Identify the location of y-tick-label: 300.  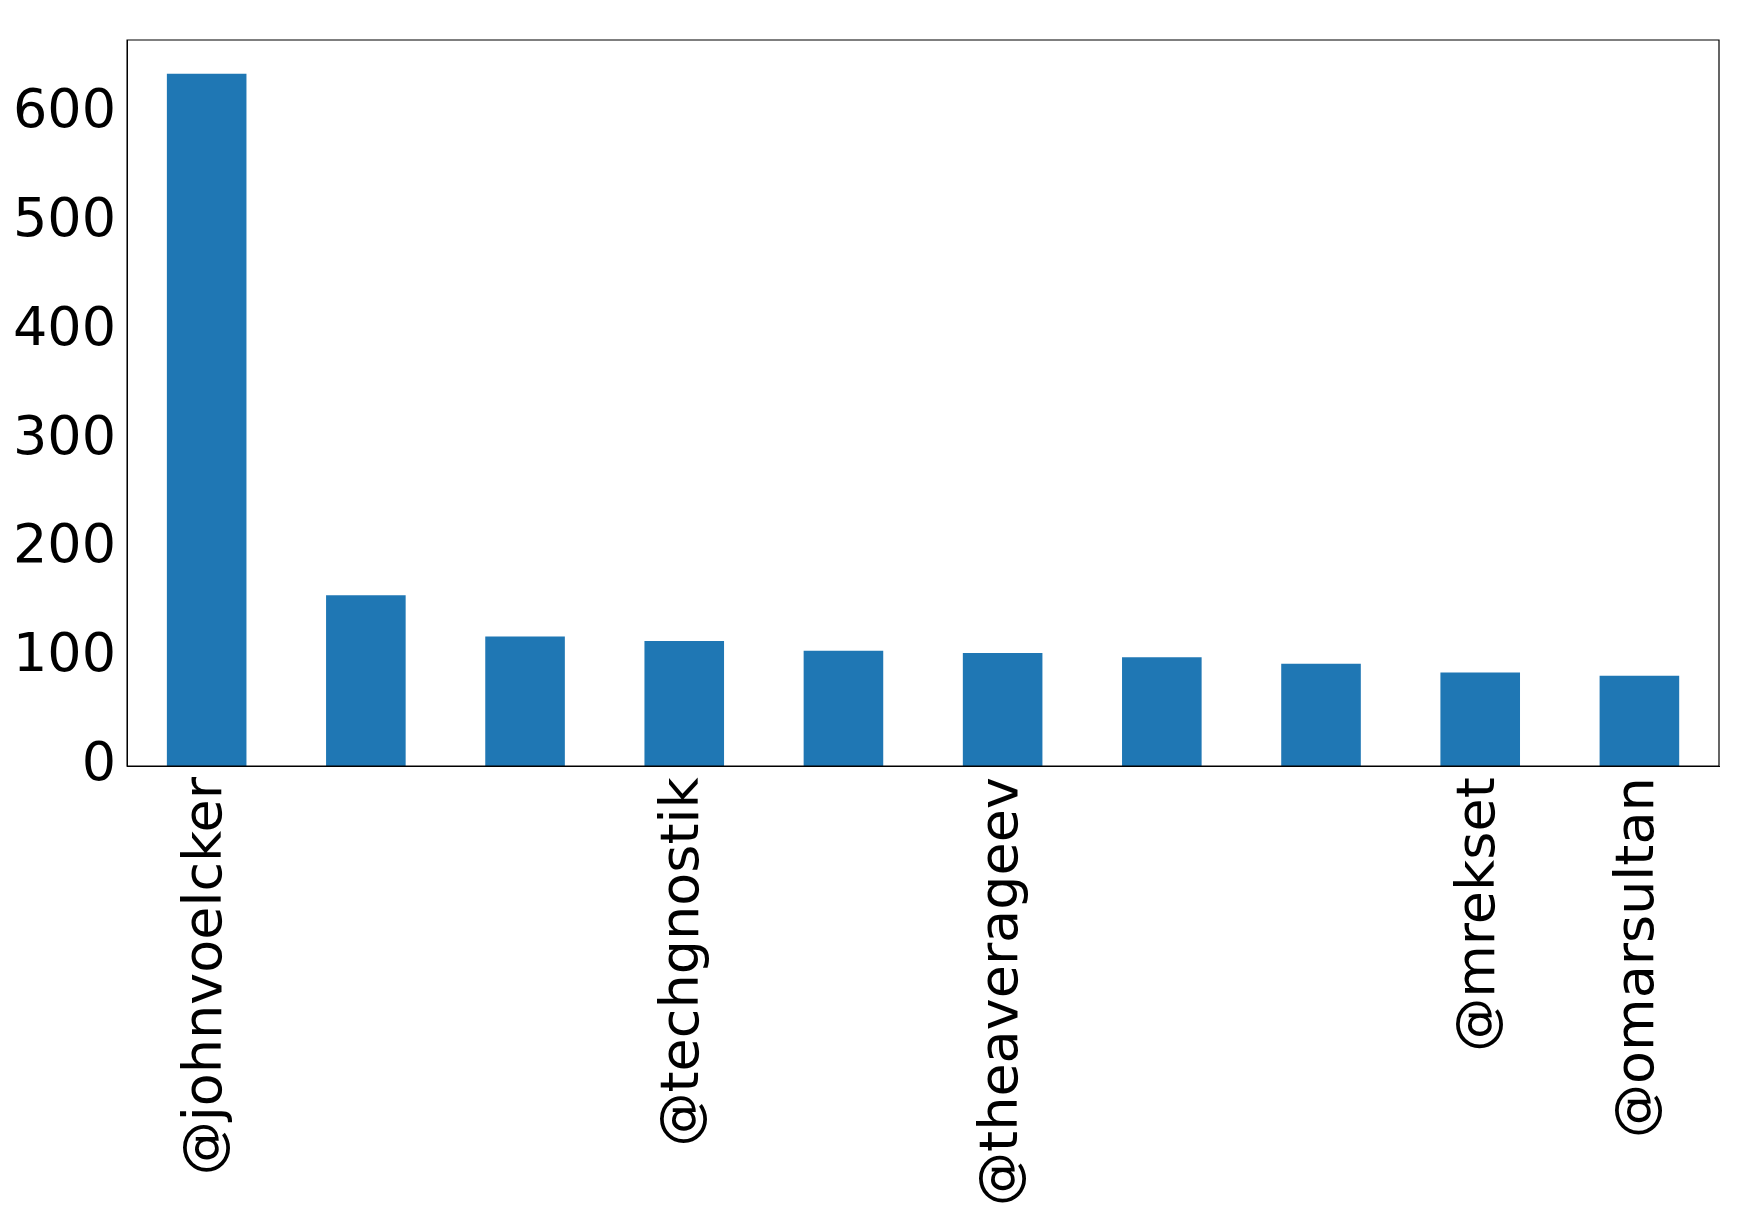
(64, 435).